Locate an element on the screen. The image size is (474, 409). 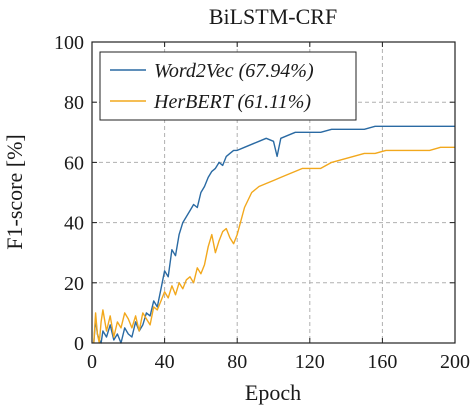
x-tick-label: 200 is located at coordinates (455, 362).